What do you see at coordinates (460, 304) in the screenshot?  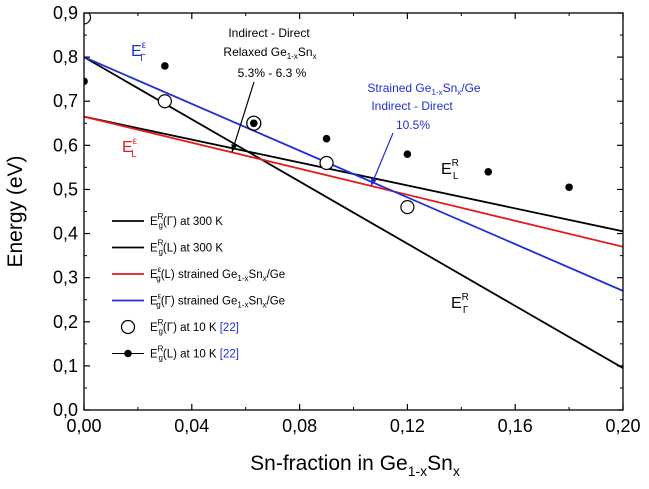 I see `label-egamma-relaxed: ER Γ` at bounding box center [460, 304].